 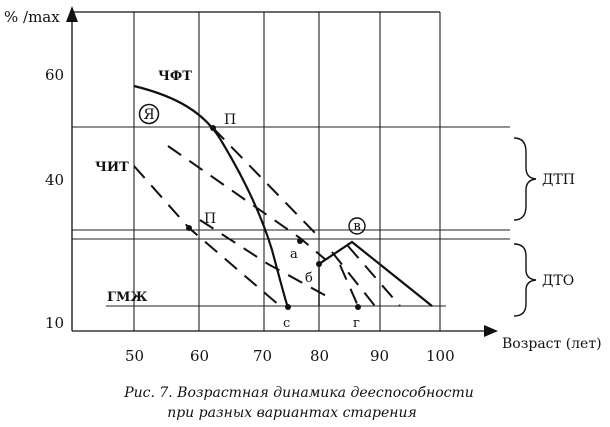 What do you see at coordinates (286, 323) in the screenshot?
I see `label-c: с` at bounding box center [286, 323].